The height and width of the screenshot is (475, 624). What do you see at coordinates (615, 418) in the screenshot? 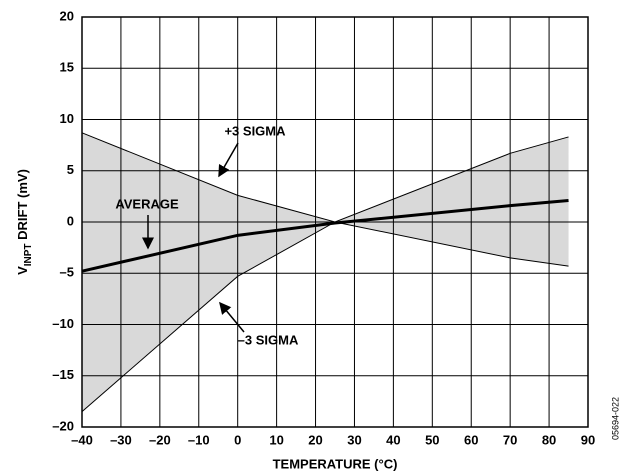
I see `figure-id: 05694-022` at bounding box center [615, 418].